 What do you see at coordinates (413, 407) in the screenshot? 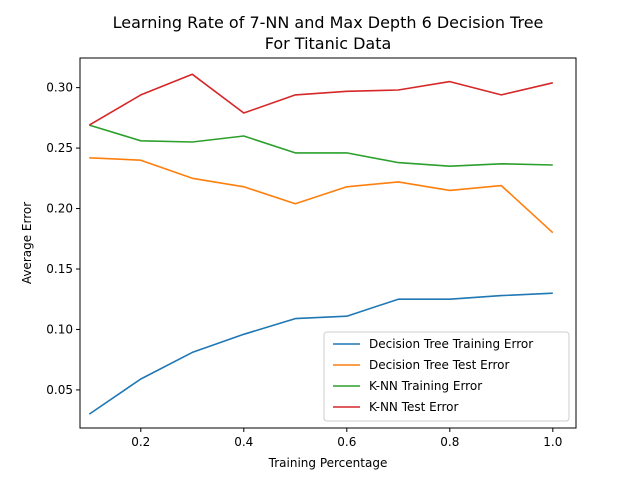
I see `legend-label-4: K-NN Test Error` at bounding box center [413, 407].